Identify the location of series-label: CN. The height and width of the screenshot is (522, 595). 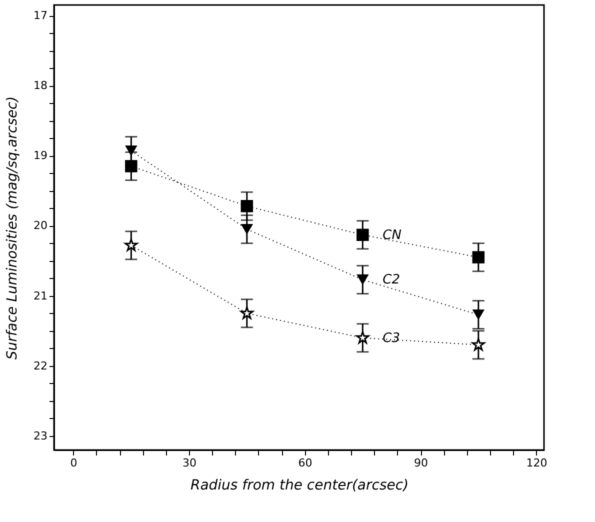
(392, 235).